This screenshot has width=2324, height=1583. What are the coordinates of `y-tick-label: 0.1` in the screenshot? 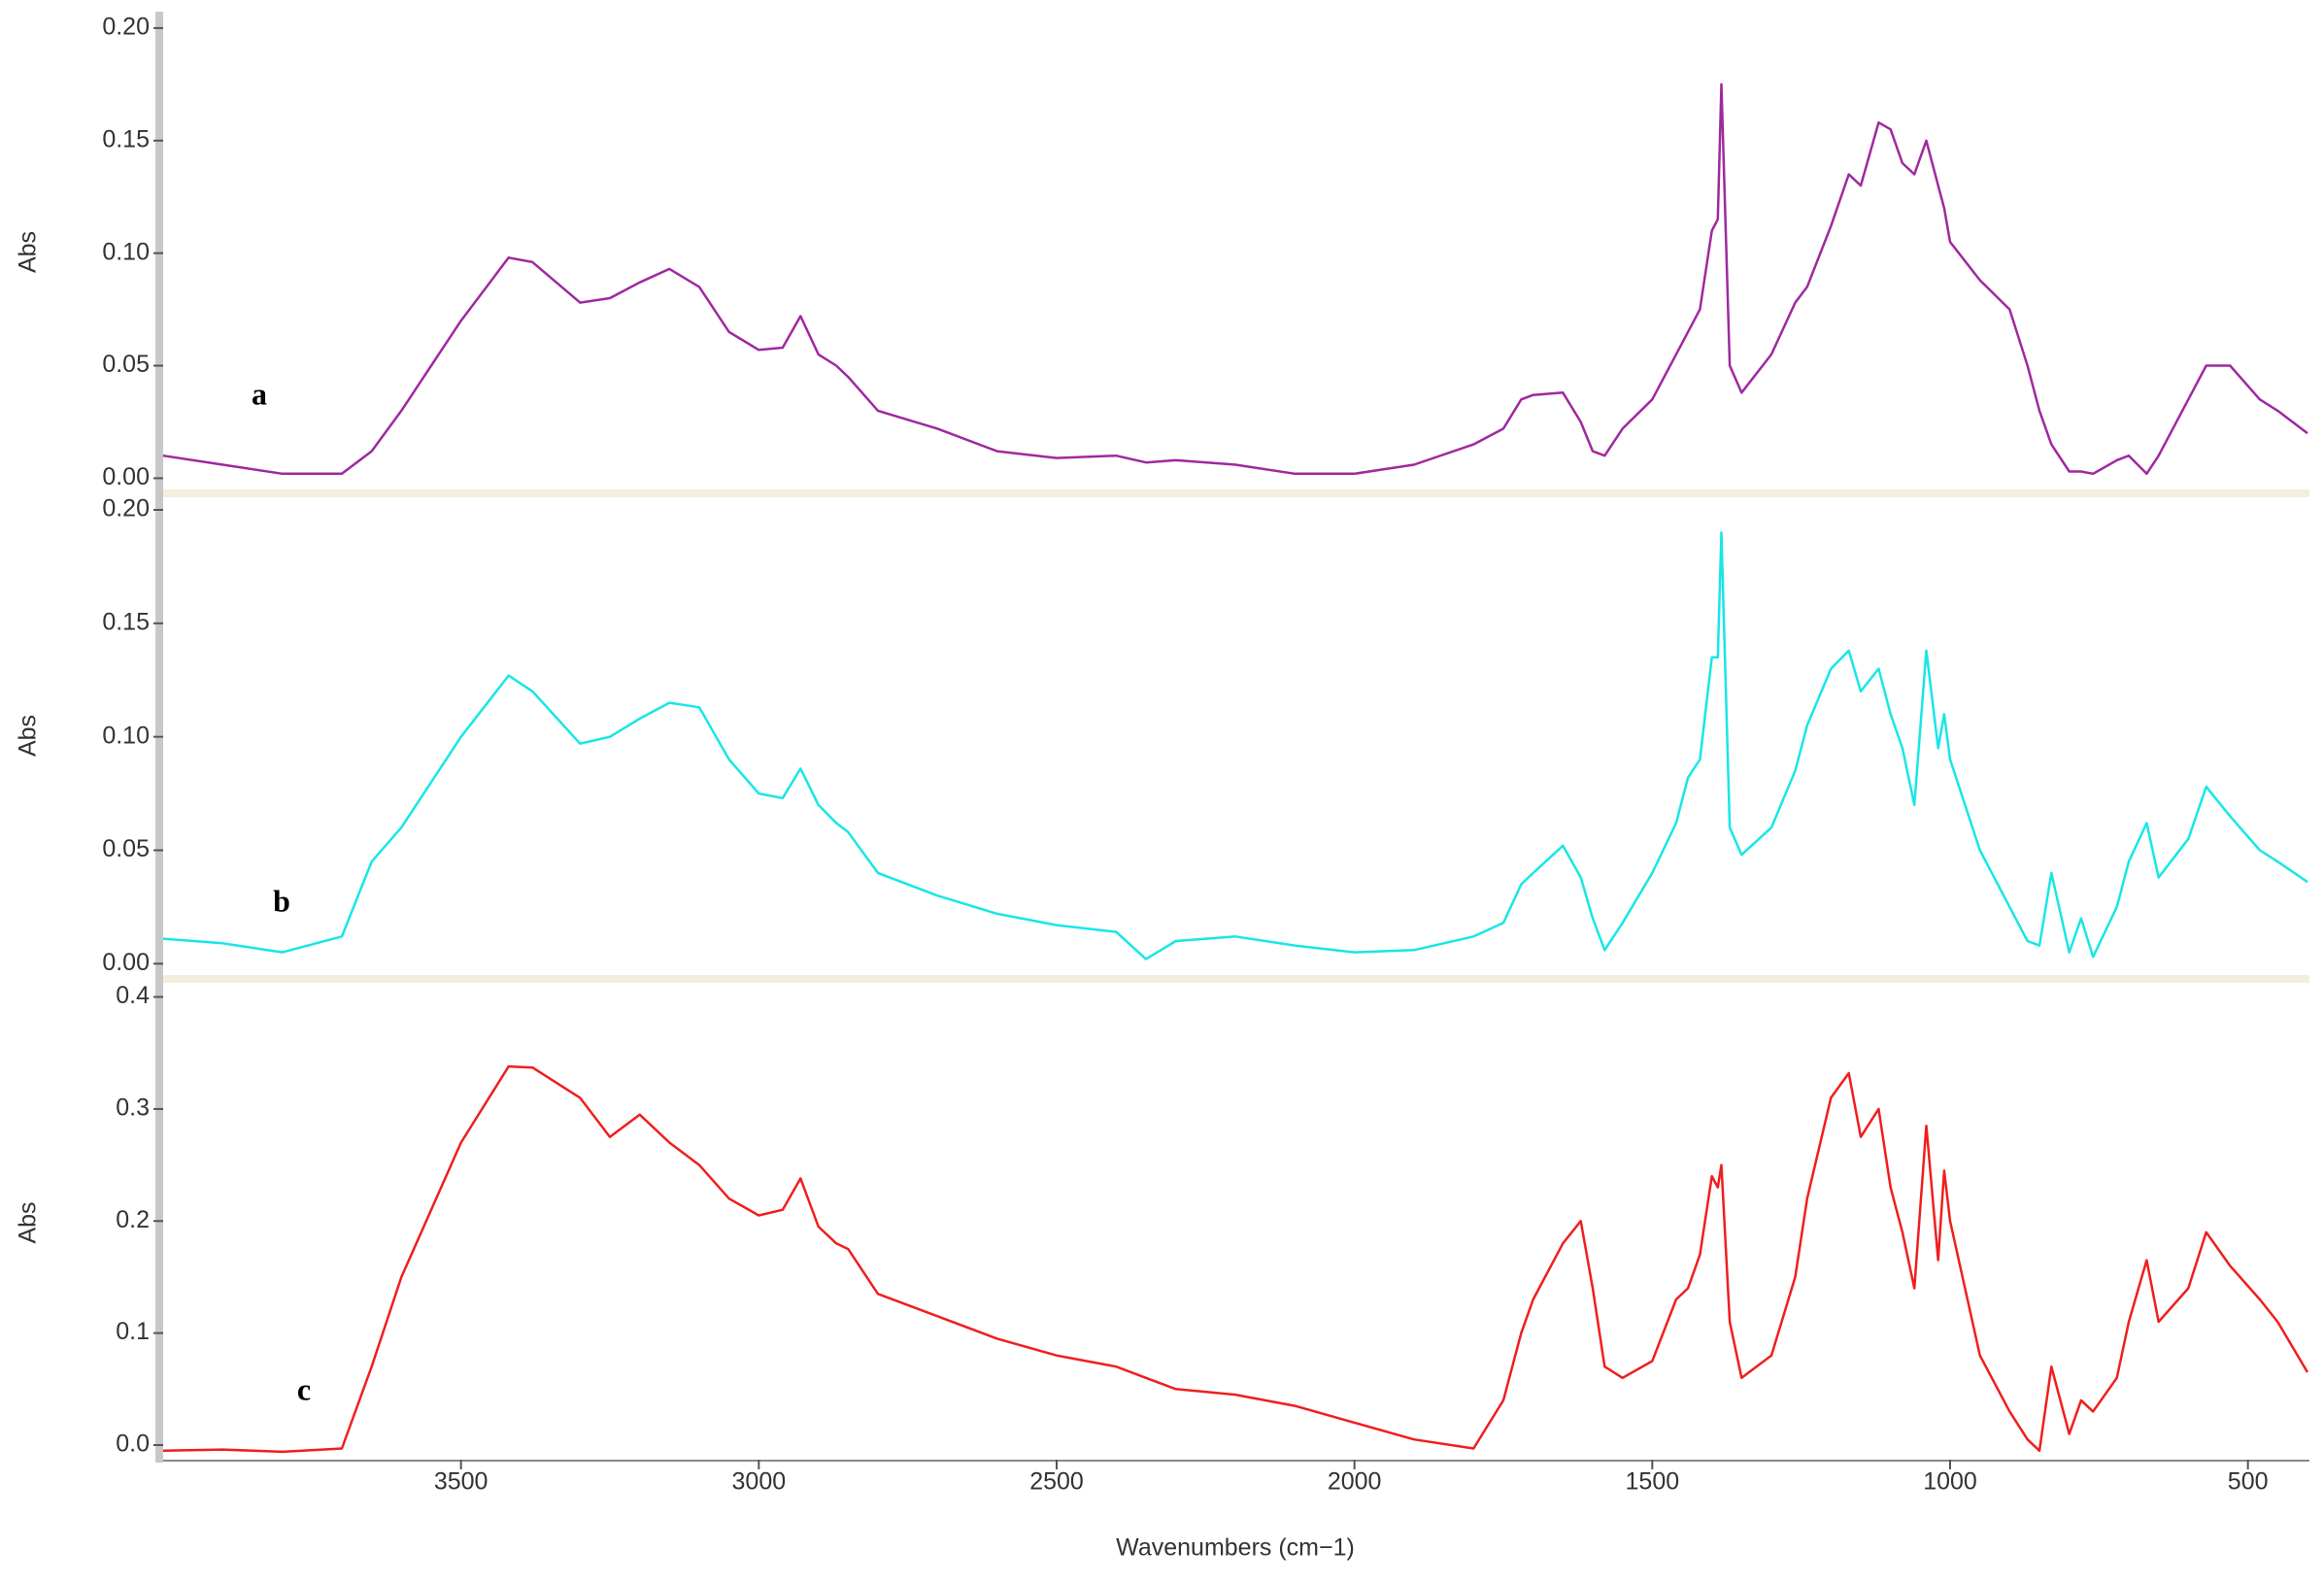 It's located at (133, 1331).